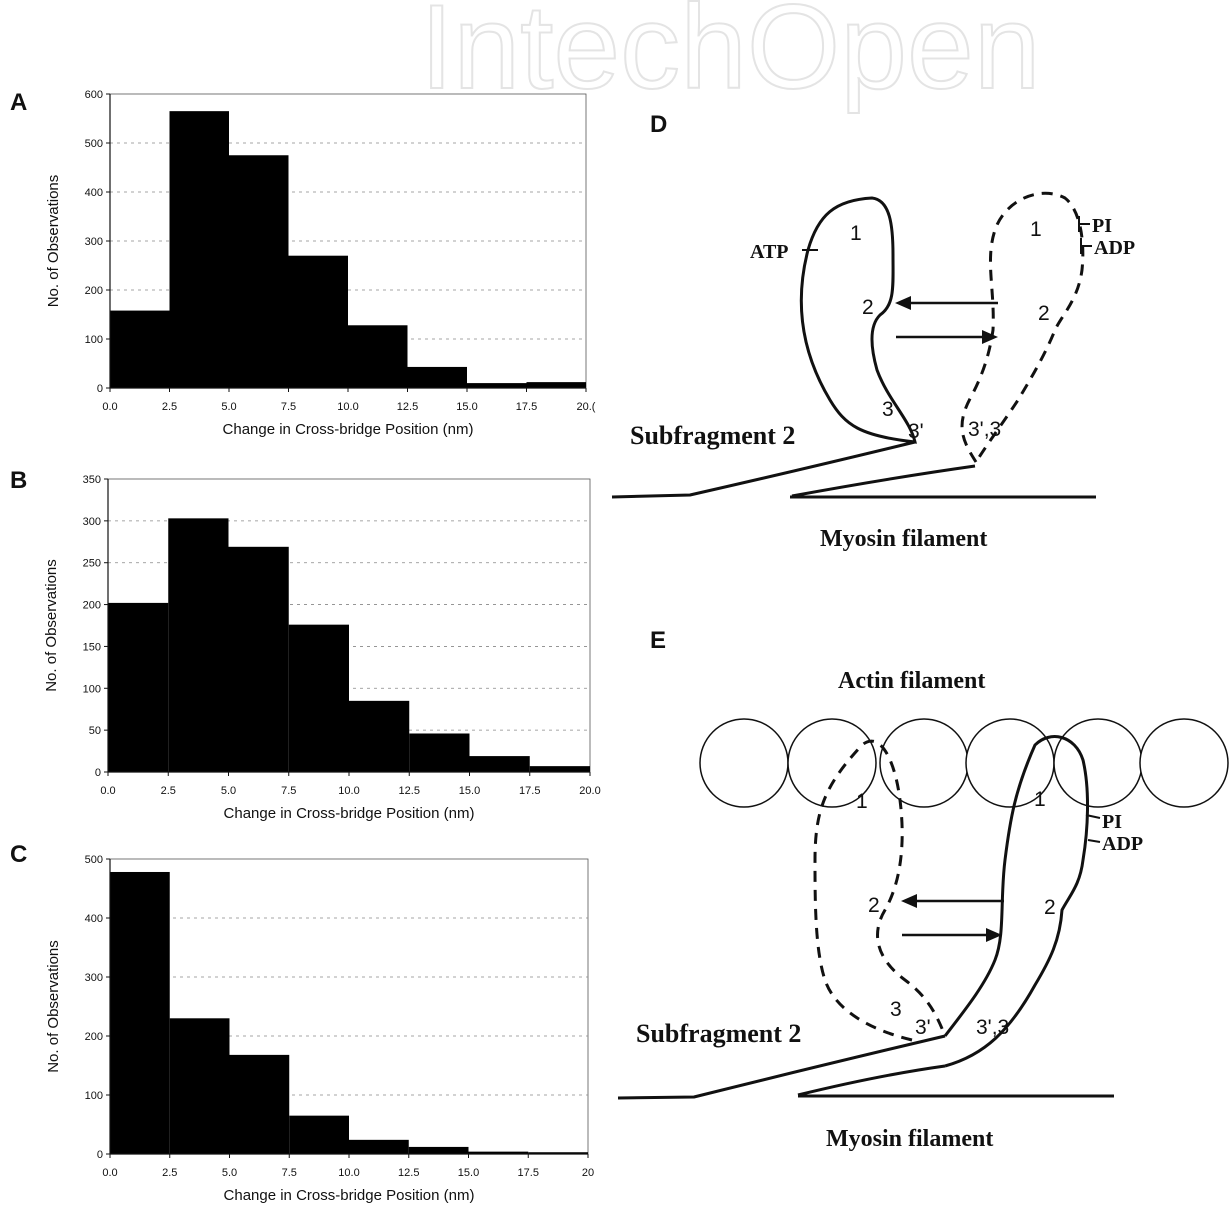 The width and height of the screenshot is (1229, 1210). What do you see at coordinates (1084, 224) in the screenshot?
I see `pi-tick-d` at bounding box center [1084, 224].